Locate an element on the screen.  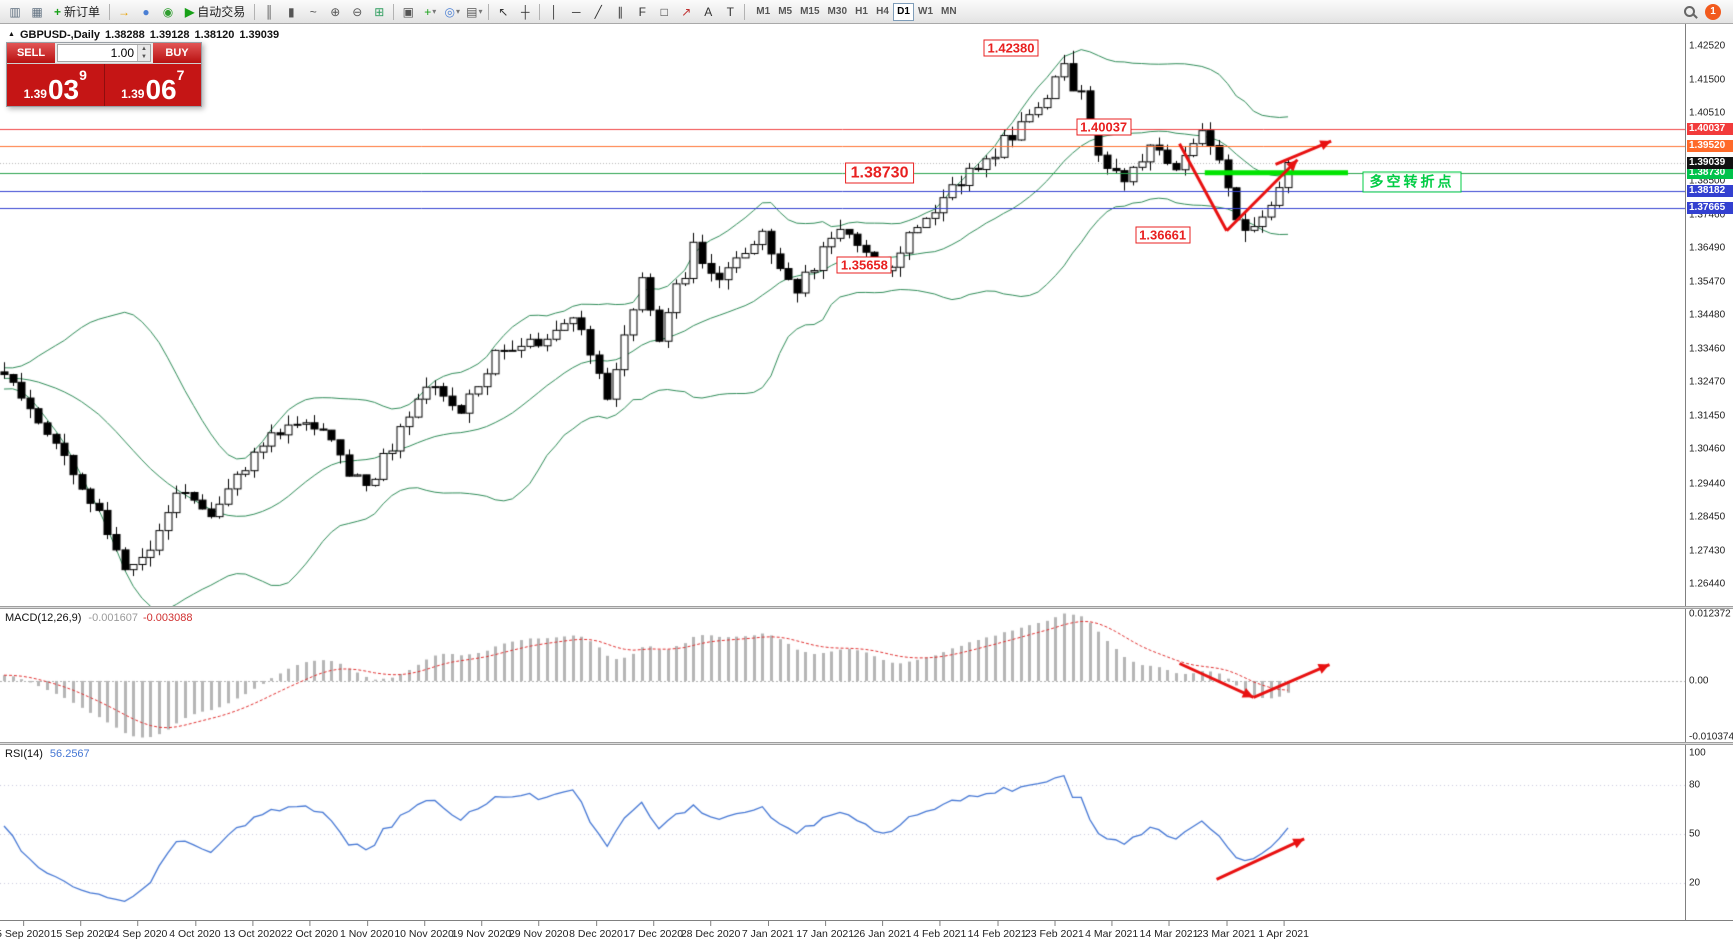
collapse-triangle-icon: ▲ is located at coordinates (11, 34).